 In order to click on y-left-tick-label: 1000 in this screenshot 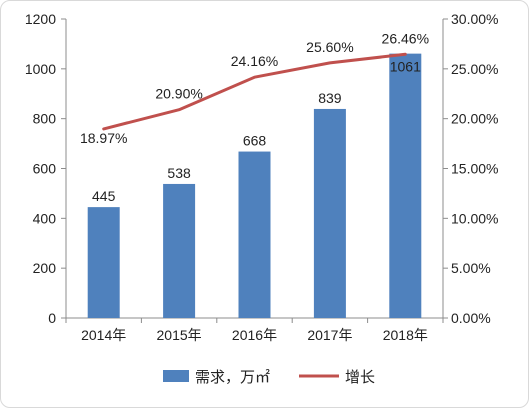, I will do `click(40, 69)`.